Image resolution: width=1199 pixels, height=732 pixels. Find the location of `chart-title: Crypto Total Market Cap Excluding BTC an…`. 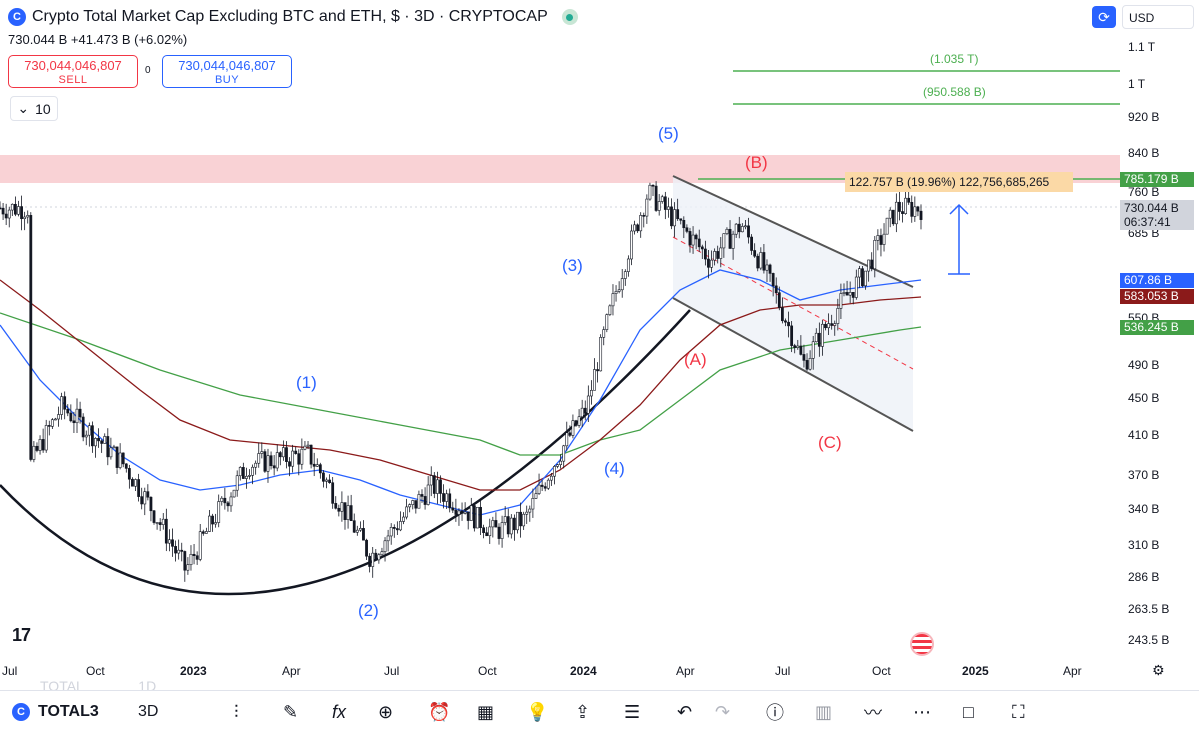

chart-title: Crypto Total Market Cap Excluding BTC an… is located at coordinates (290, 16).